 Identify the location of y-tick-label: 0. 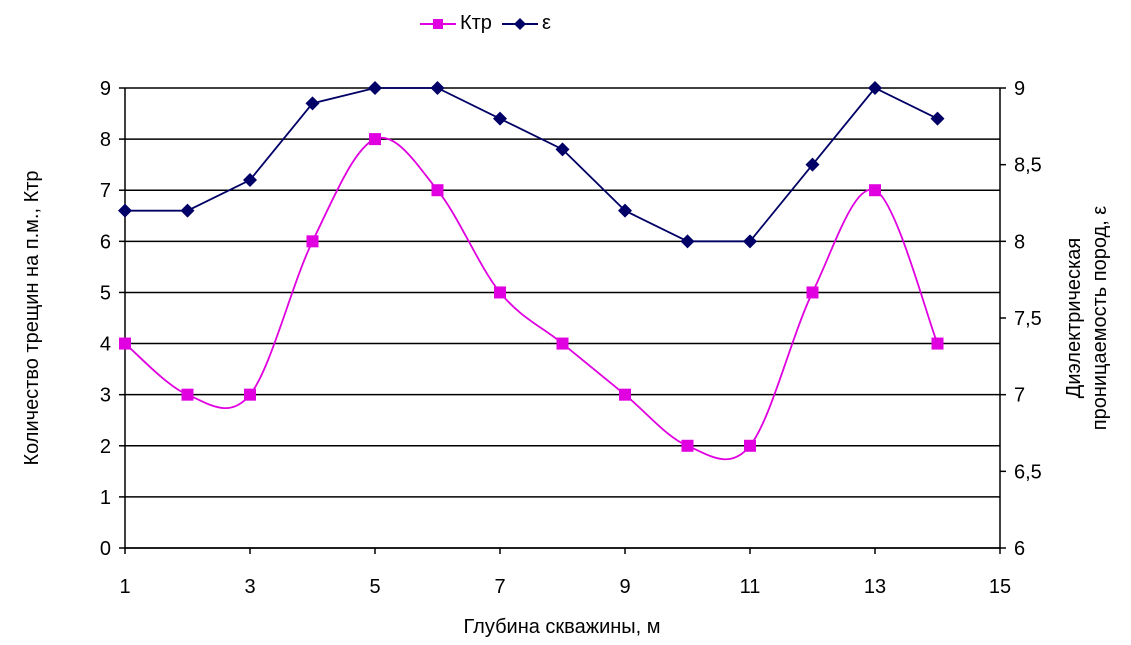
(105, 549).